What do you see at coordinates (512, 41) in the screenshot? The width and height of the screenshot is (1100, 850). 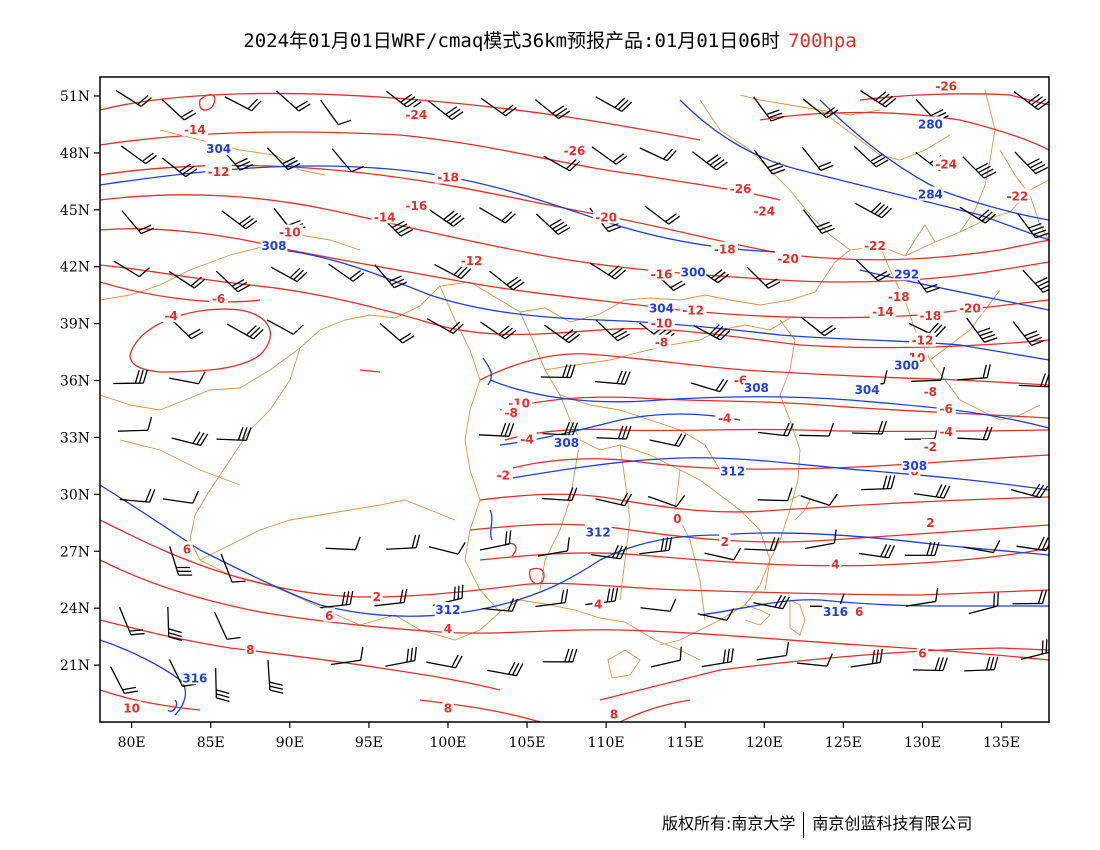 I see `title-main: 2024年01月01日WRF/cmaq模式36km预报产品:01月01日06时` at bounding box center [512, 41].